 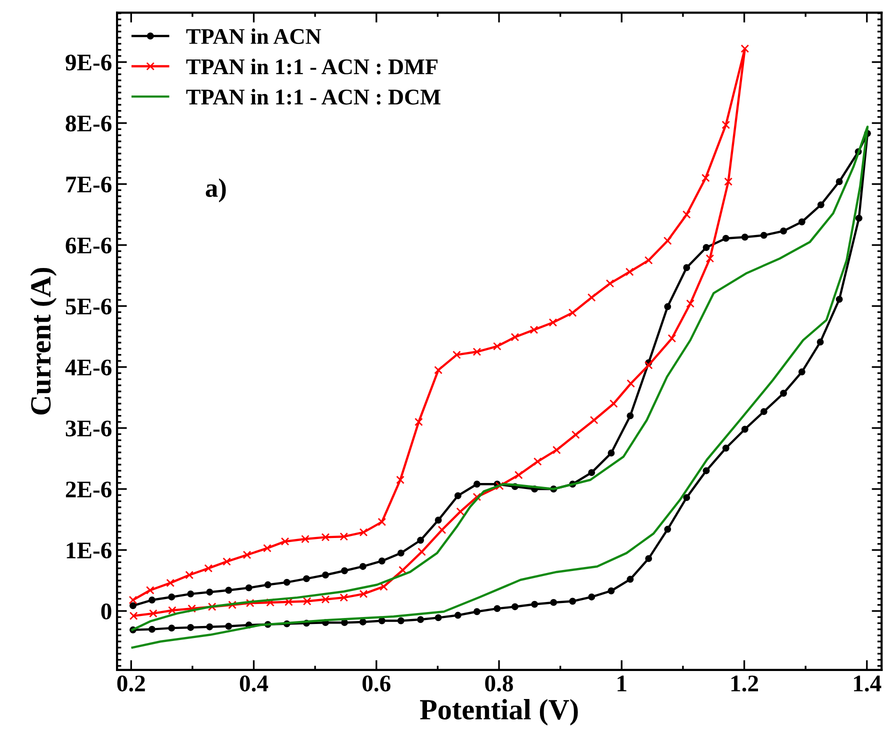 I want to click on x-tick-label: 0.8, so click(x=499, y=684).